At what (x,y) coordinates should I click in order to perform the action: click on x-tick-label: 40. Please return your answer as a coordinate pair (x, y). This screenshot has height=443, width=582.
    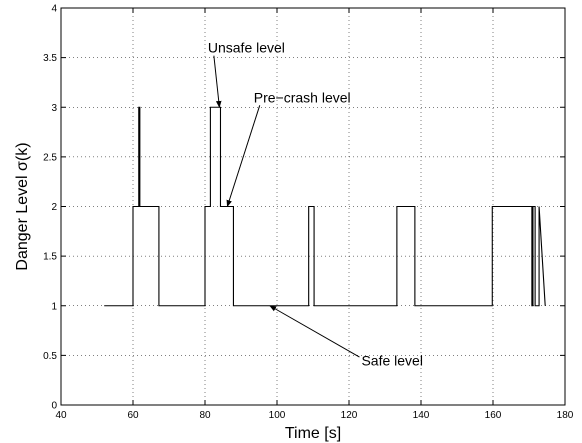
    Looking at the image, I should click on (61, 415).